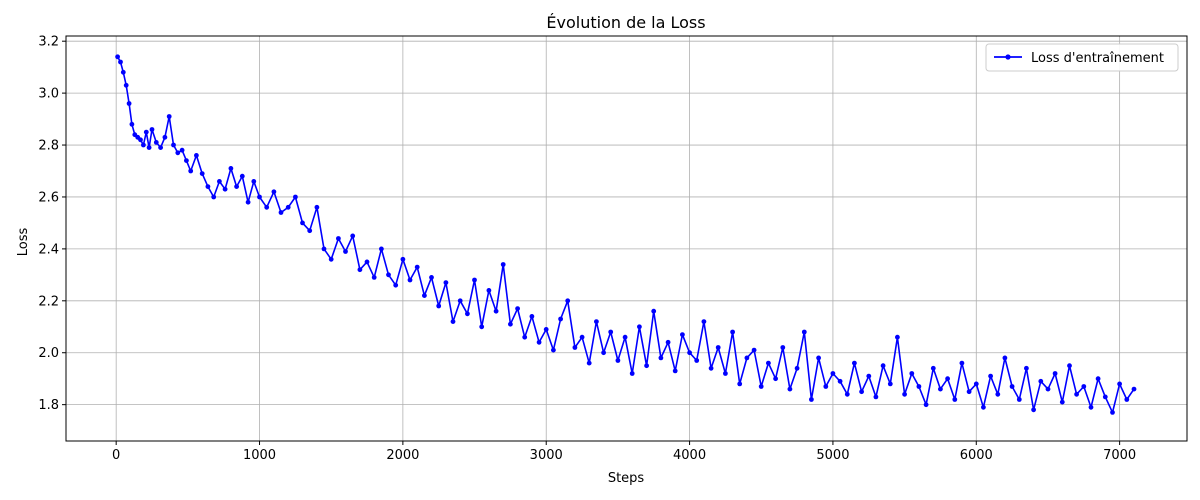 Image resolution: width=1200 pixels, height=500 pixels. I want to click on legend-box, so click(1082, 57).